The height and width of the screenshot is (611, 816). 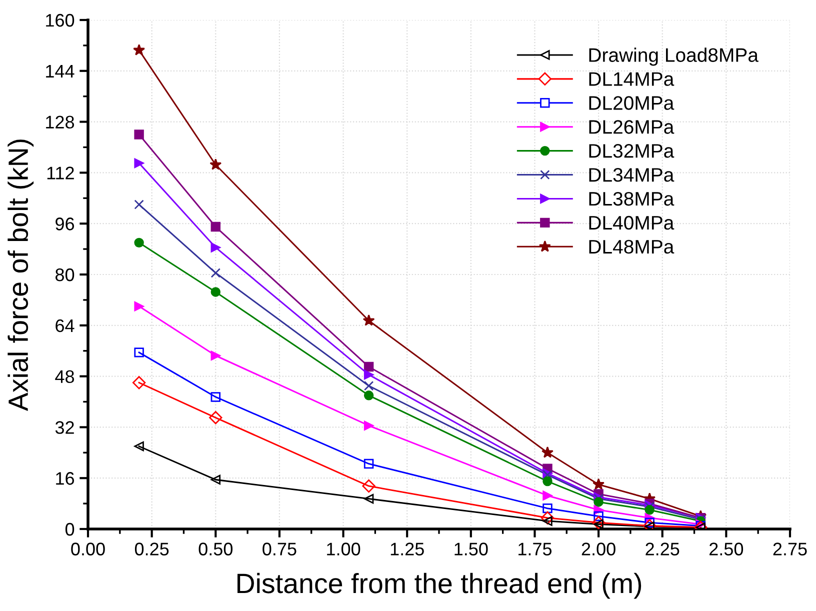 What do you see at coordinates (151, 549) in the screenshot?
I see `x-tick-label: 0.25` at bounding box center [151, 549].